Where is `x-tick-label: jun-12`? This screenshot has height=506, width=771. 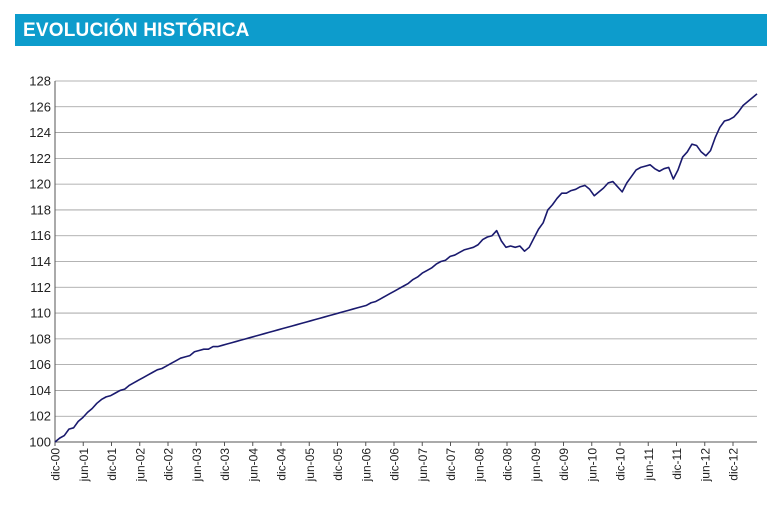
x-tick-label: jun-12 is located at coordinates (705, 465).